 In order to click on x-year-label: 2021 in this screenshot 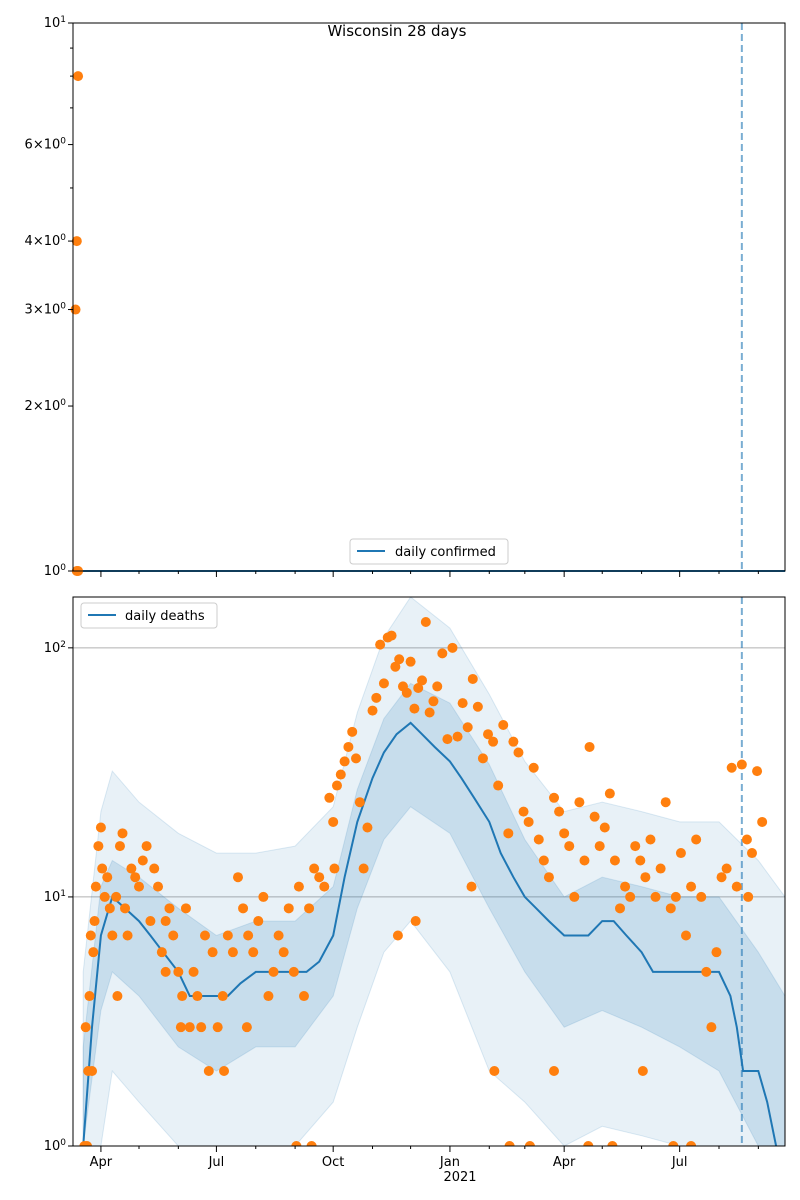, I will do `click(459, 1177)`.